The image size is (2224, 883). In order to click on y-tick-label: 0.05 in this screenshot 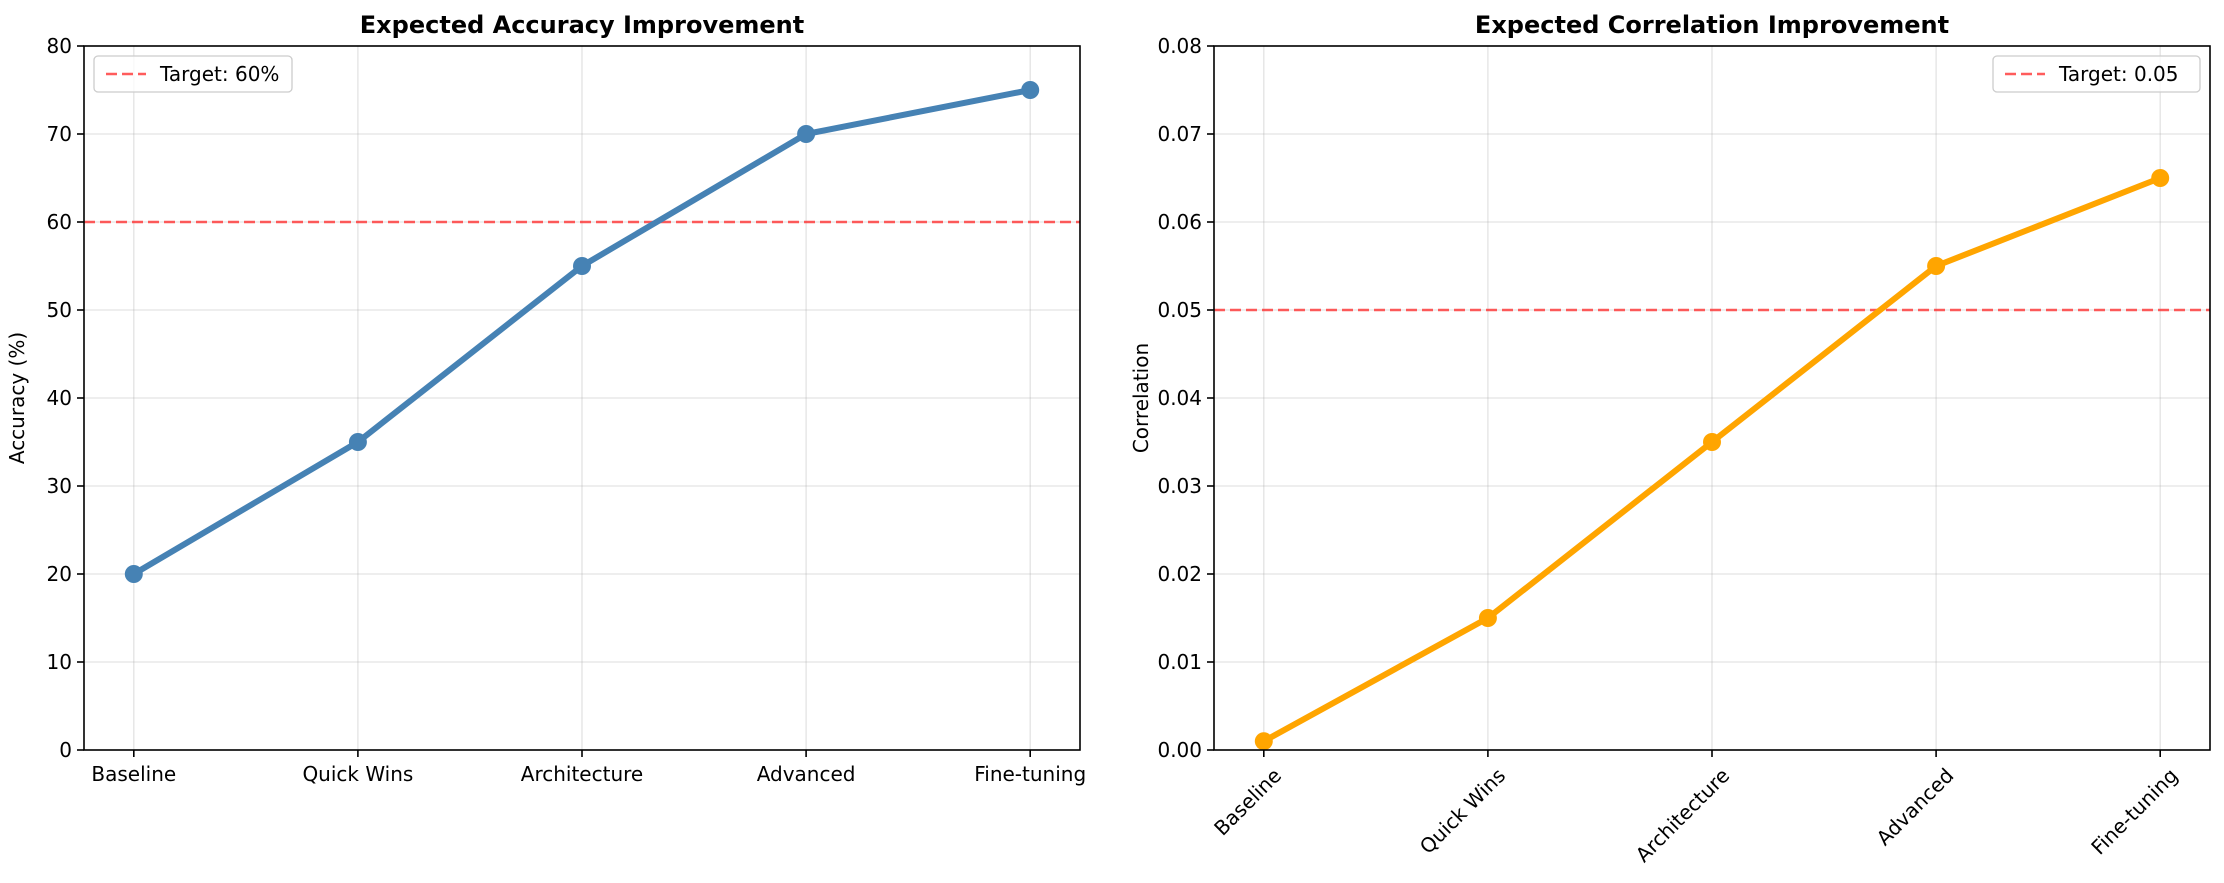, I will do `click(1179, 310)`.